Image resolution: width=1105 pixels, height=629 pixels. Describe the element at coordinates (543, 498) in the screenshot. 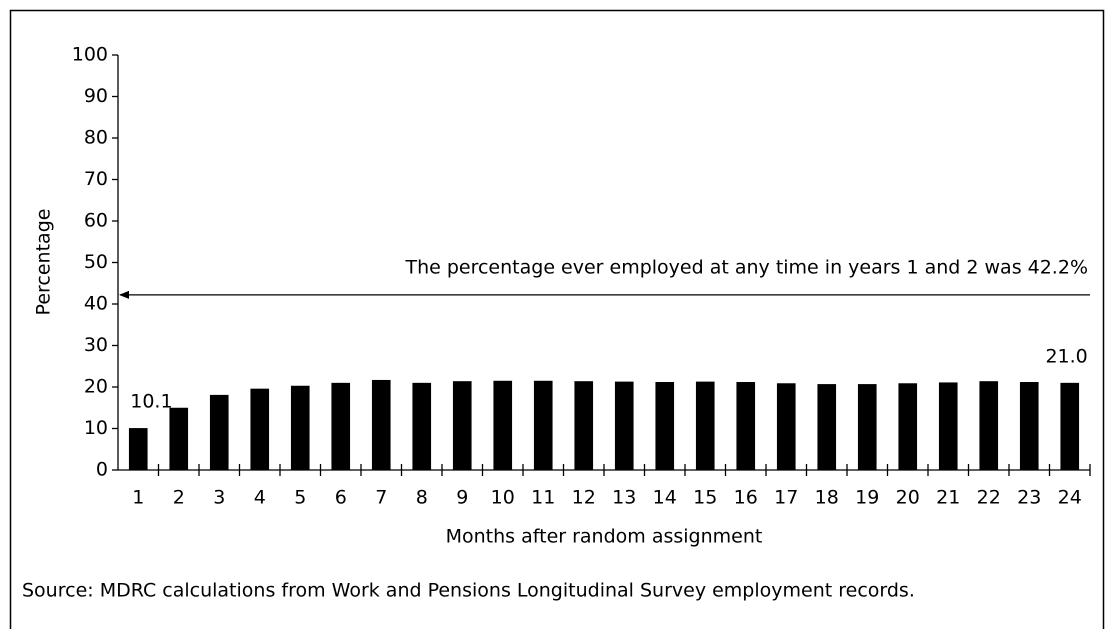

I see `x-tick-label: 11` at that location.